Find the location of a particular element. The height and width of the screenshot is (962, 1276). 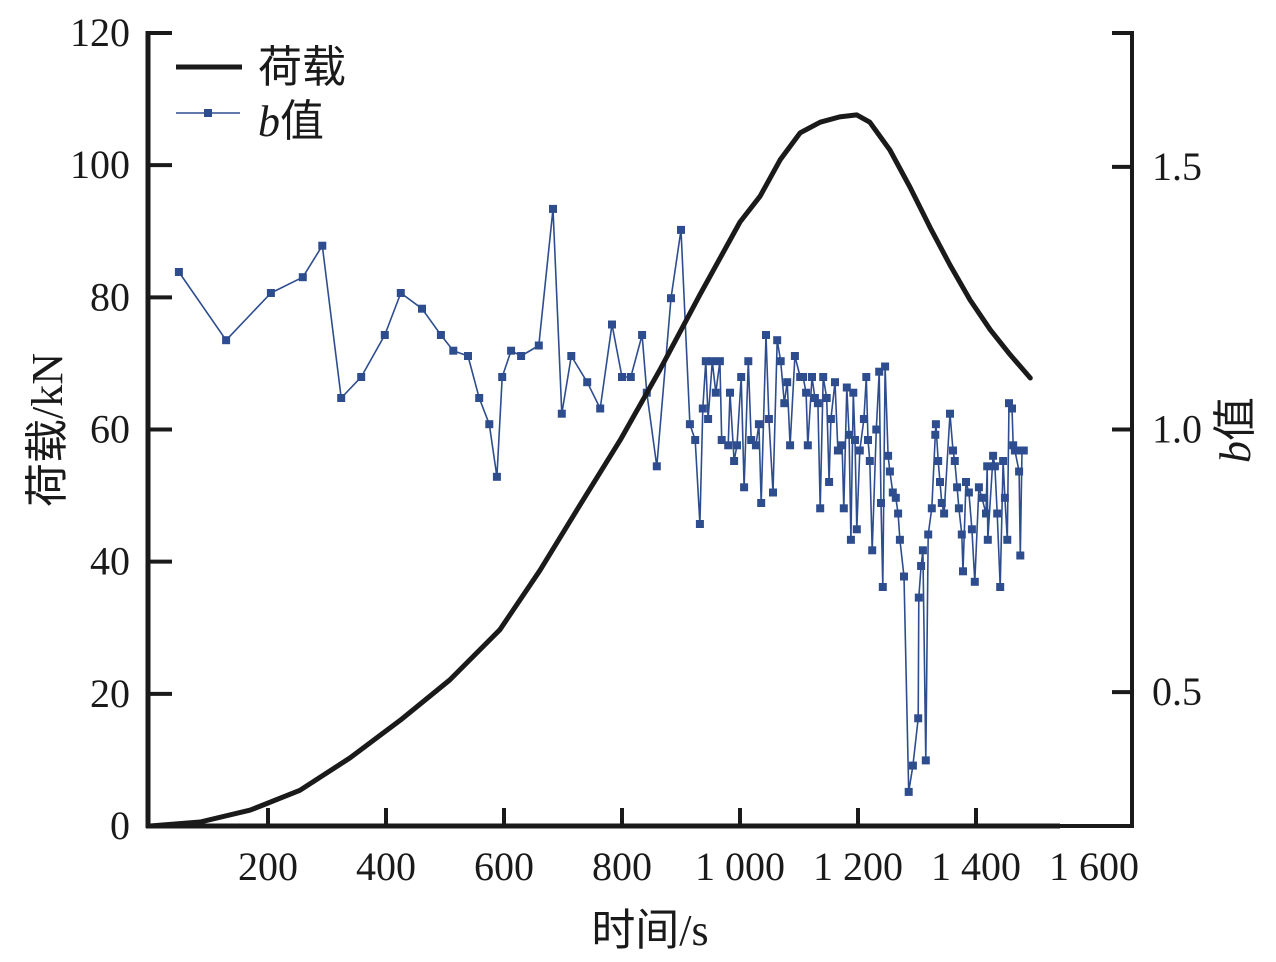

y-ticks: 0 20 40 60 80 100 120 is located at coordinates (121, 429).